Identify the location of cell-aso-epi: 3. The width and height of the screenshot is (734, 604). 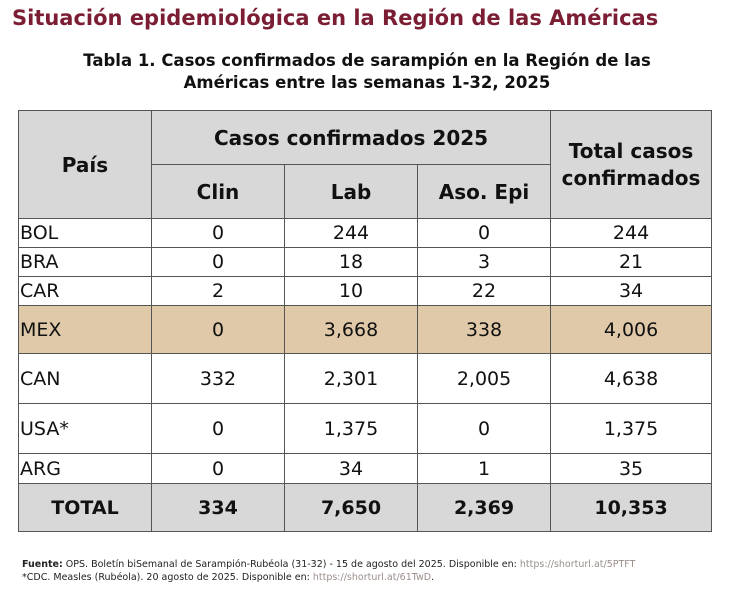
(484, 262).